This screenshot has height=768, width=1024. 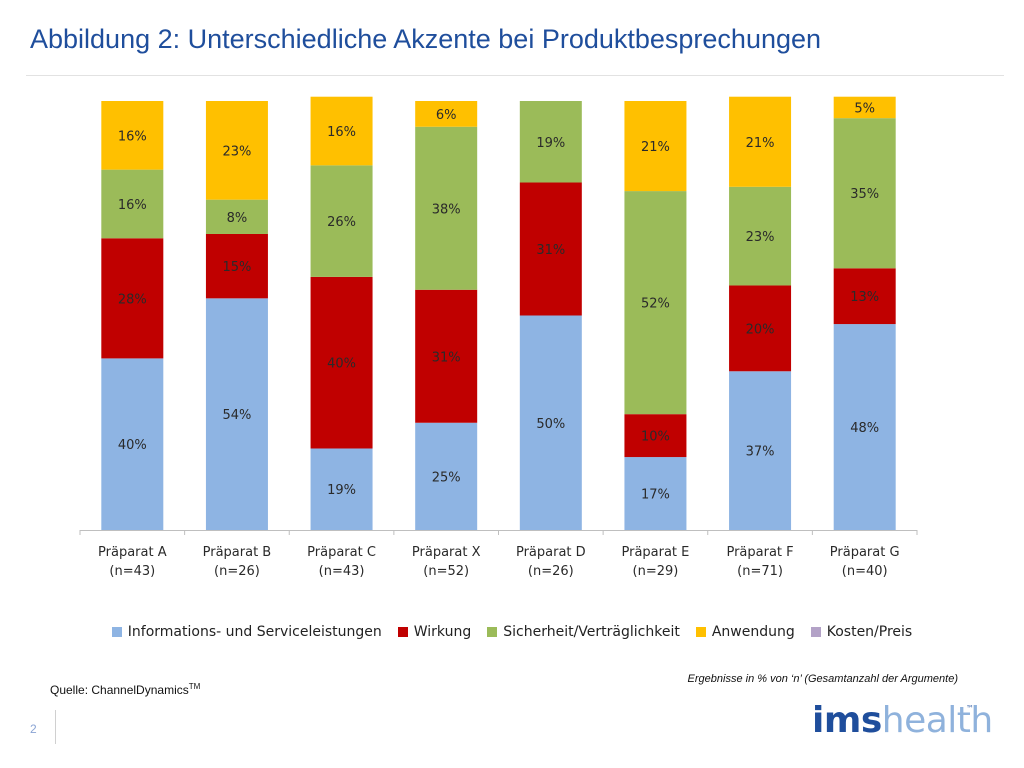 What do you see at coordinates (33, 729) in the screenshot?
I see `page-number: 2` at bounding box center [33, 729].